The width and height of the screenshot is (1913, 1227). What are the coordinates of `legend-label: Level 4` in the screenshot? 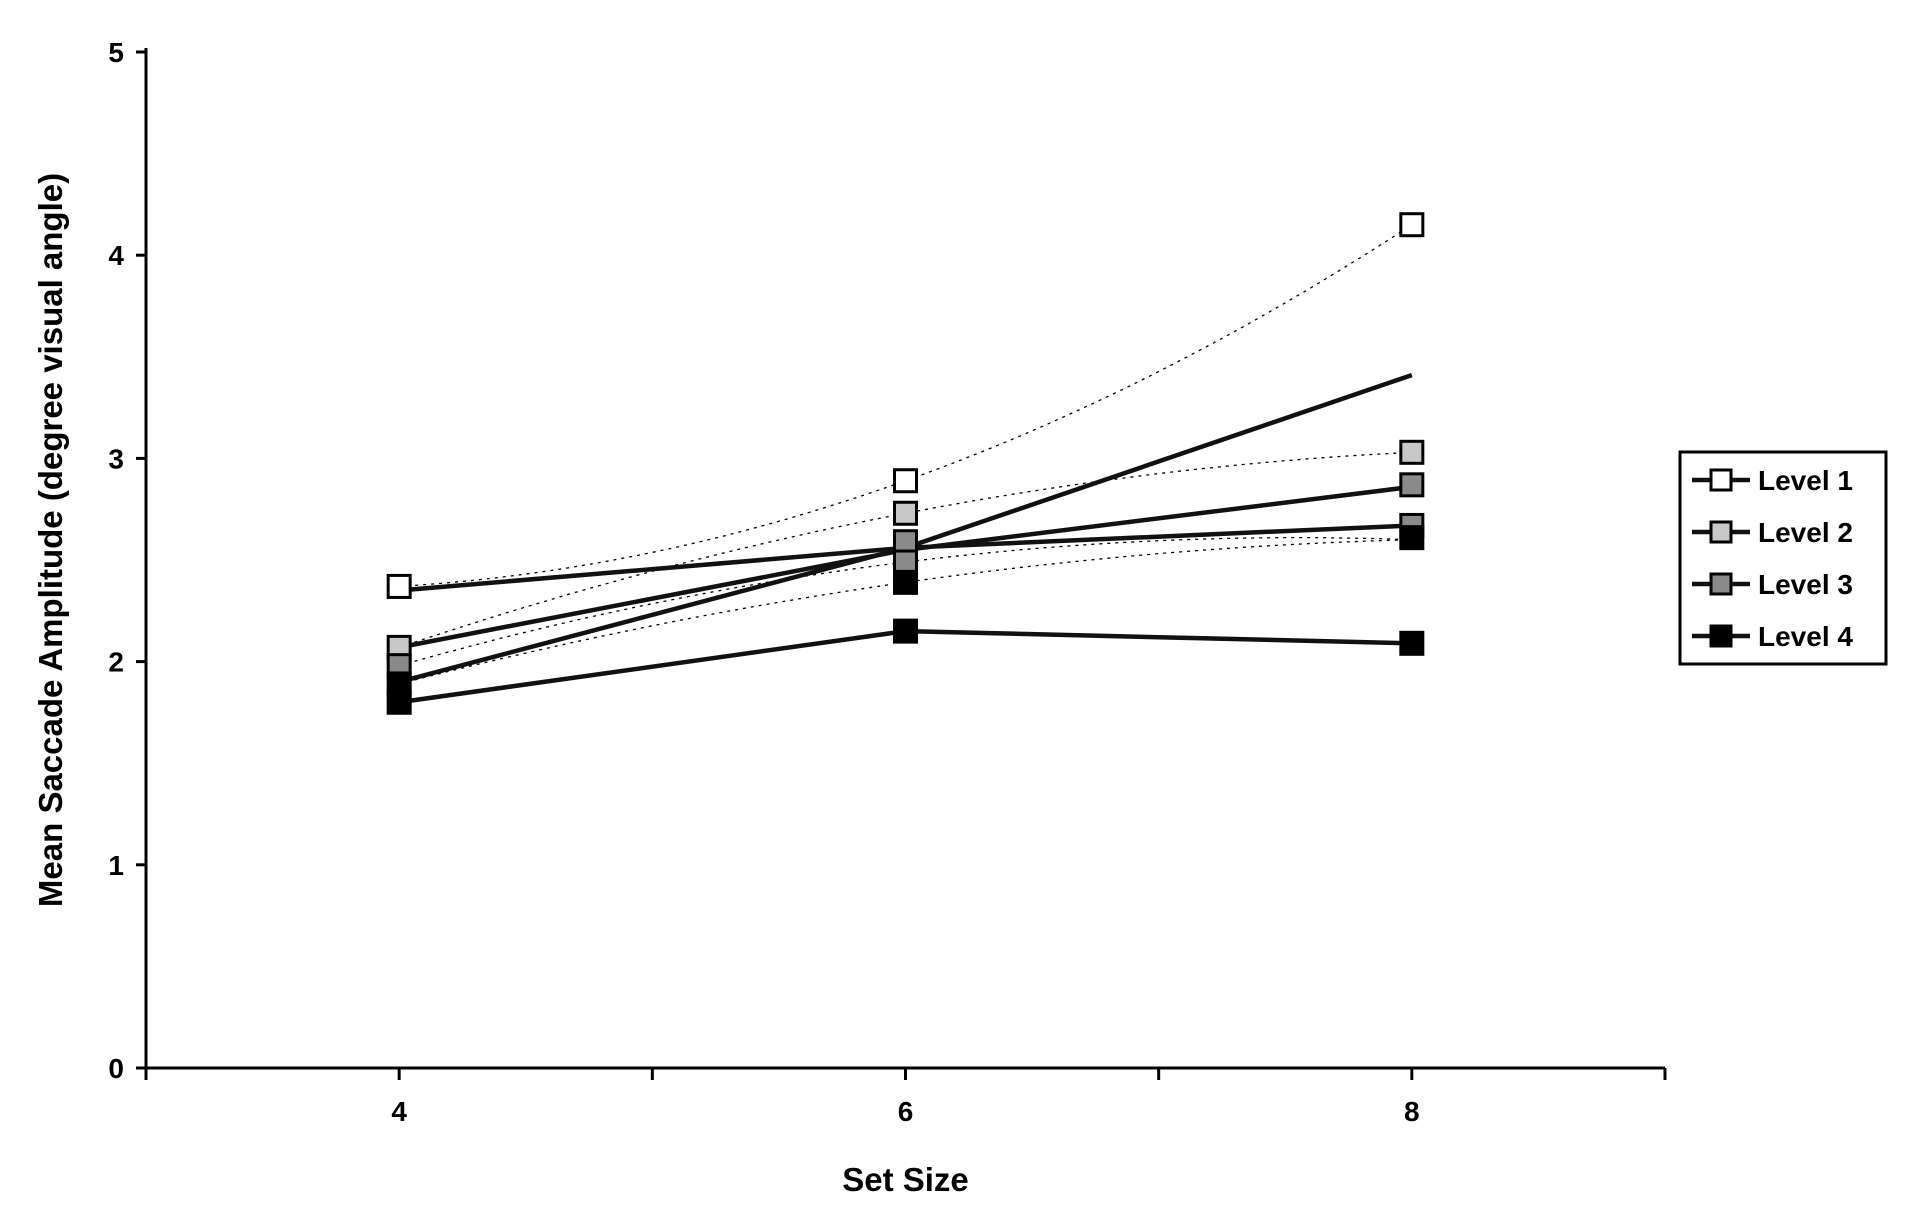 It's located at (1805, 636).